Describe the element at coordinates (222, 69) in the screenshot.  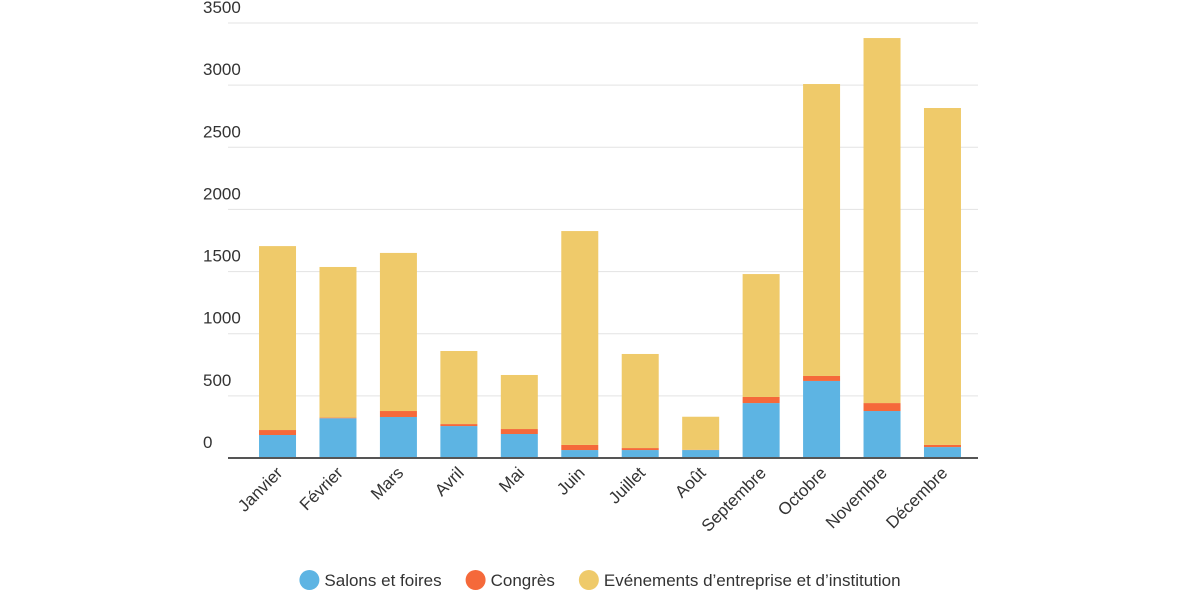
I see `y-tick-label: 3000` at that location.